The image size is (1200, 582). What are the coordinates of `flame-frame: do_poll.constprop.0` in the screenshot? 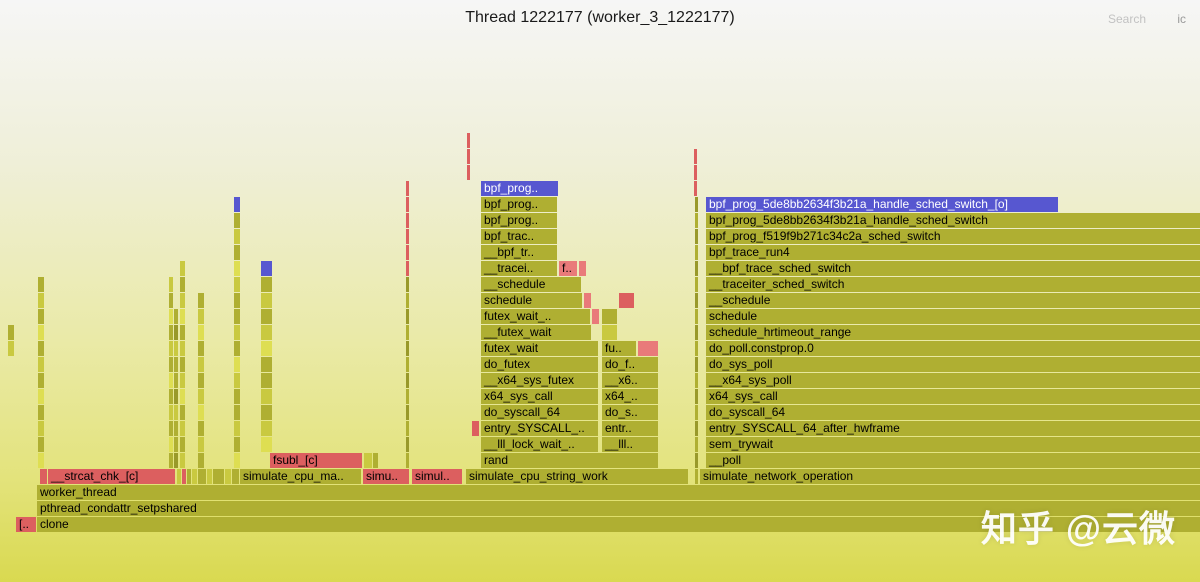 It's located at (953, 348).